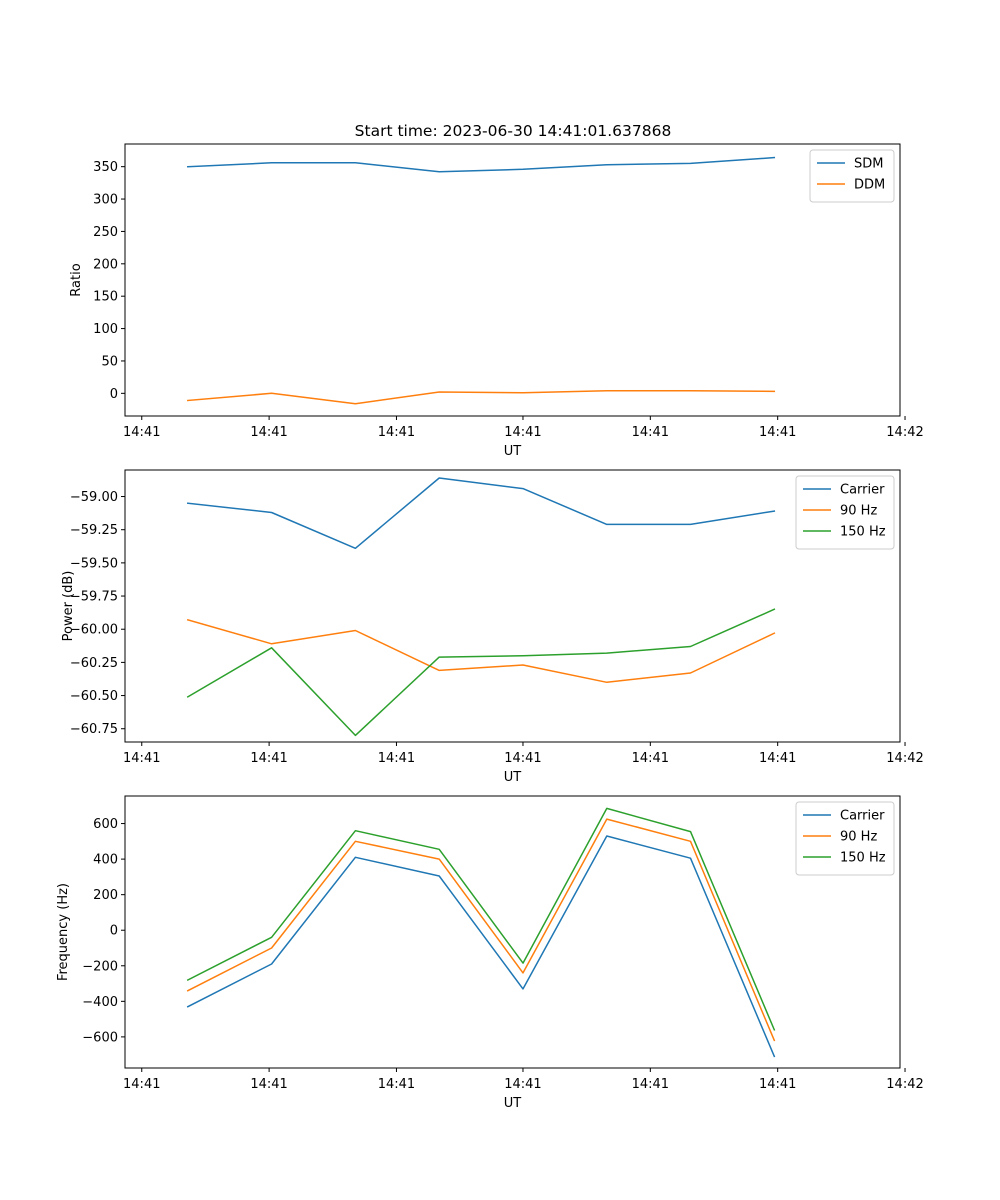 Image resolution: width=1000 pixels, height=1200 pixels. I want to click on y-axis-label: Frequency (Hz), so click(63, 932).